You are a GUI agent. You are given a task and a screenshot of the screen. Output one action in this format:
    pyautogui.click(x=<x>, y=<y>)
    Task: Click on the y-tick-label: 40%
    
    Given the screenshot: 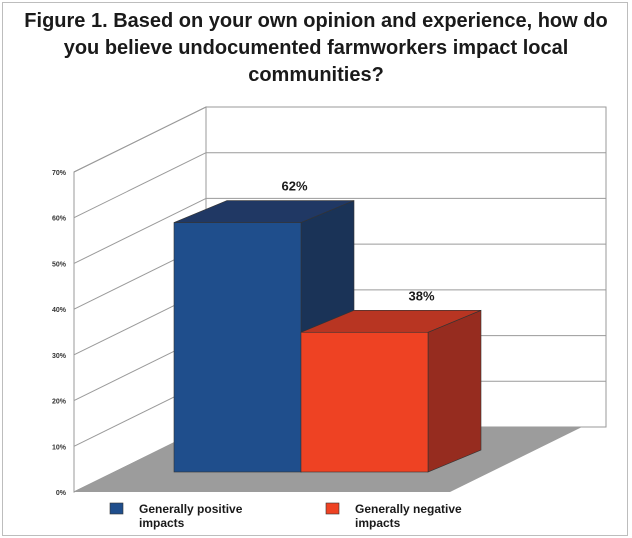 What is the action you would take?
    pyautogui.click(x=59, y=310)
    